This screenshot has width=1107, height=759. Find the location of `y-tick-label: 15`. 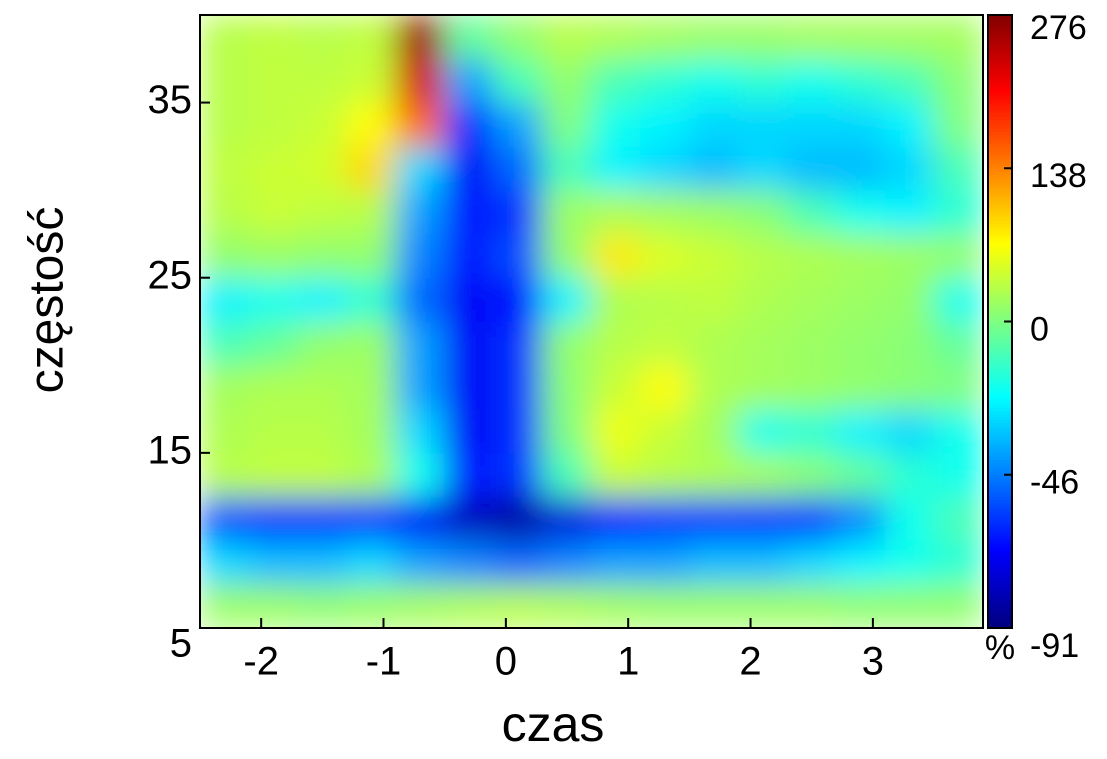

y-tick-label: 15 is located at coordinates (170, 450).